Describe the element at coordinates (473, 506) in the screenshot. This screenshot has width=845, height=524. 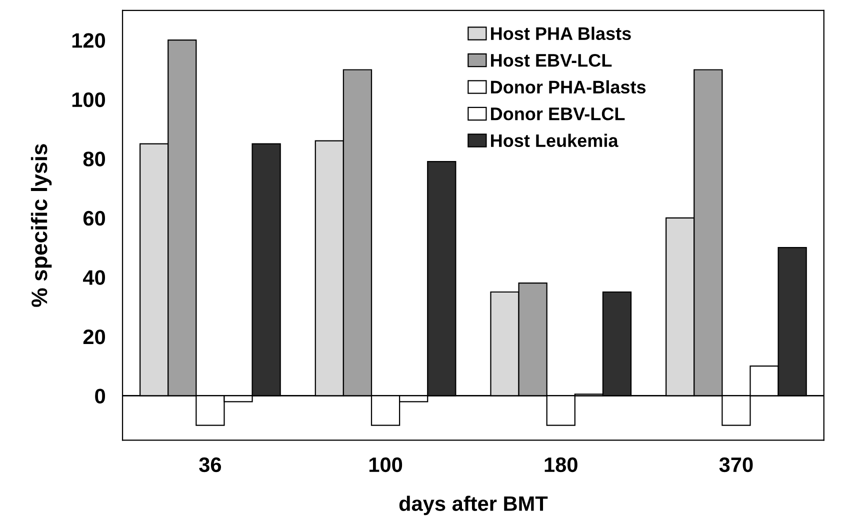
I see `x-axis-title: days after BMT` at that location.